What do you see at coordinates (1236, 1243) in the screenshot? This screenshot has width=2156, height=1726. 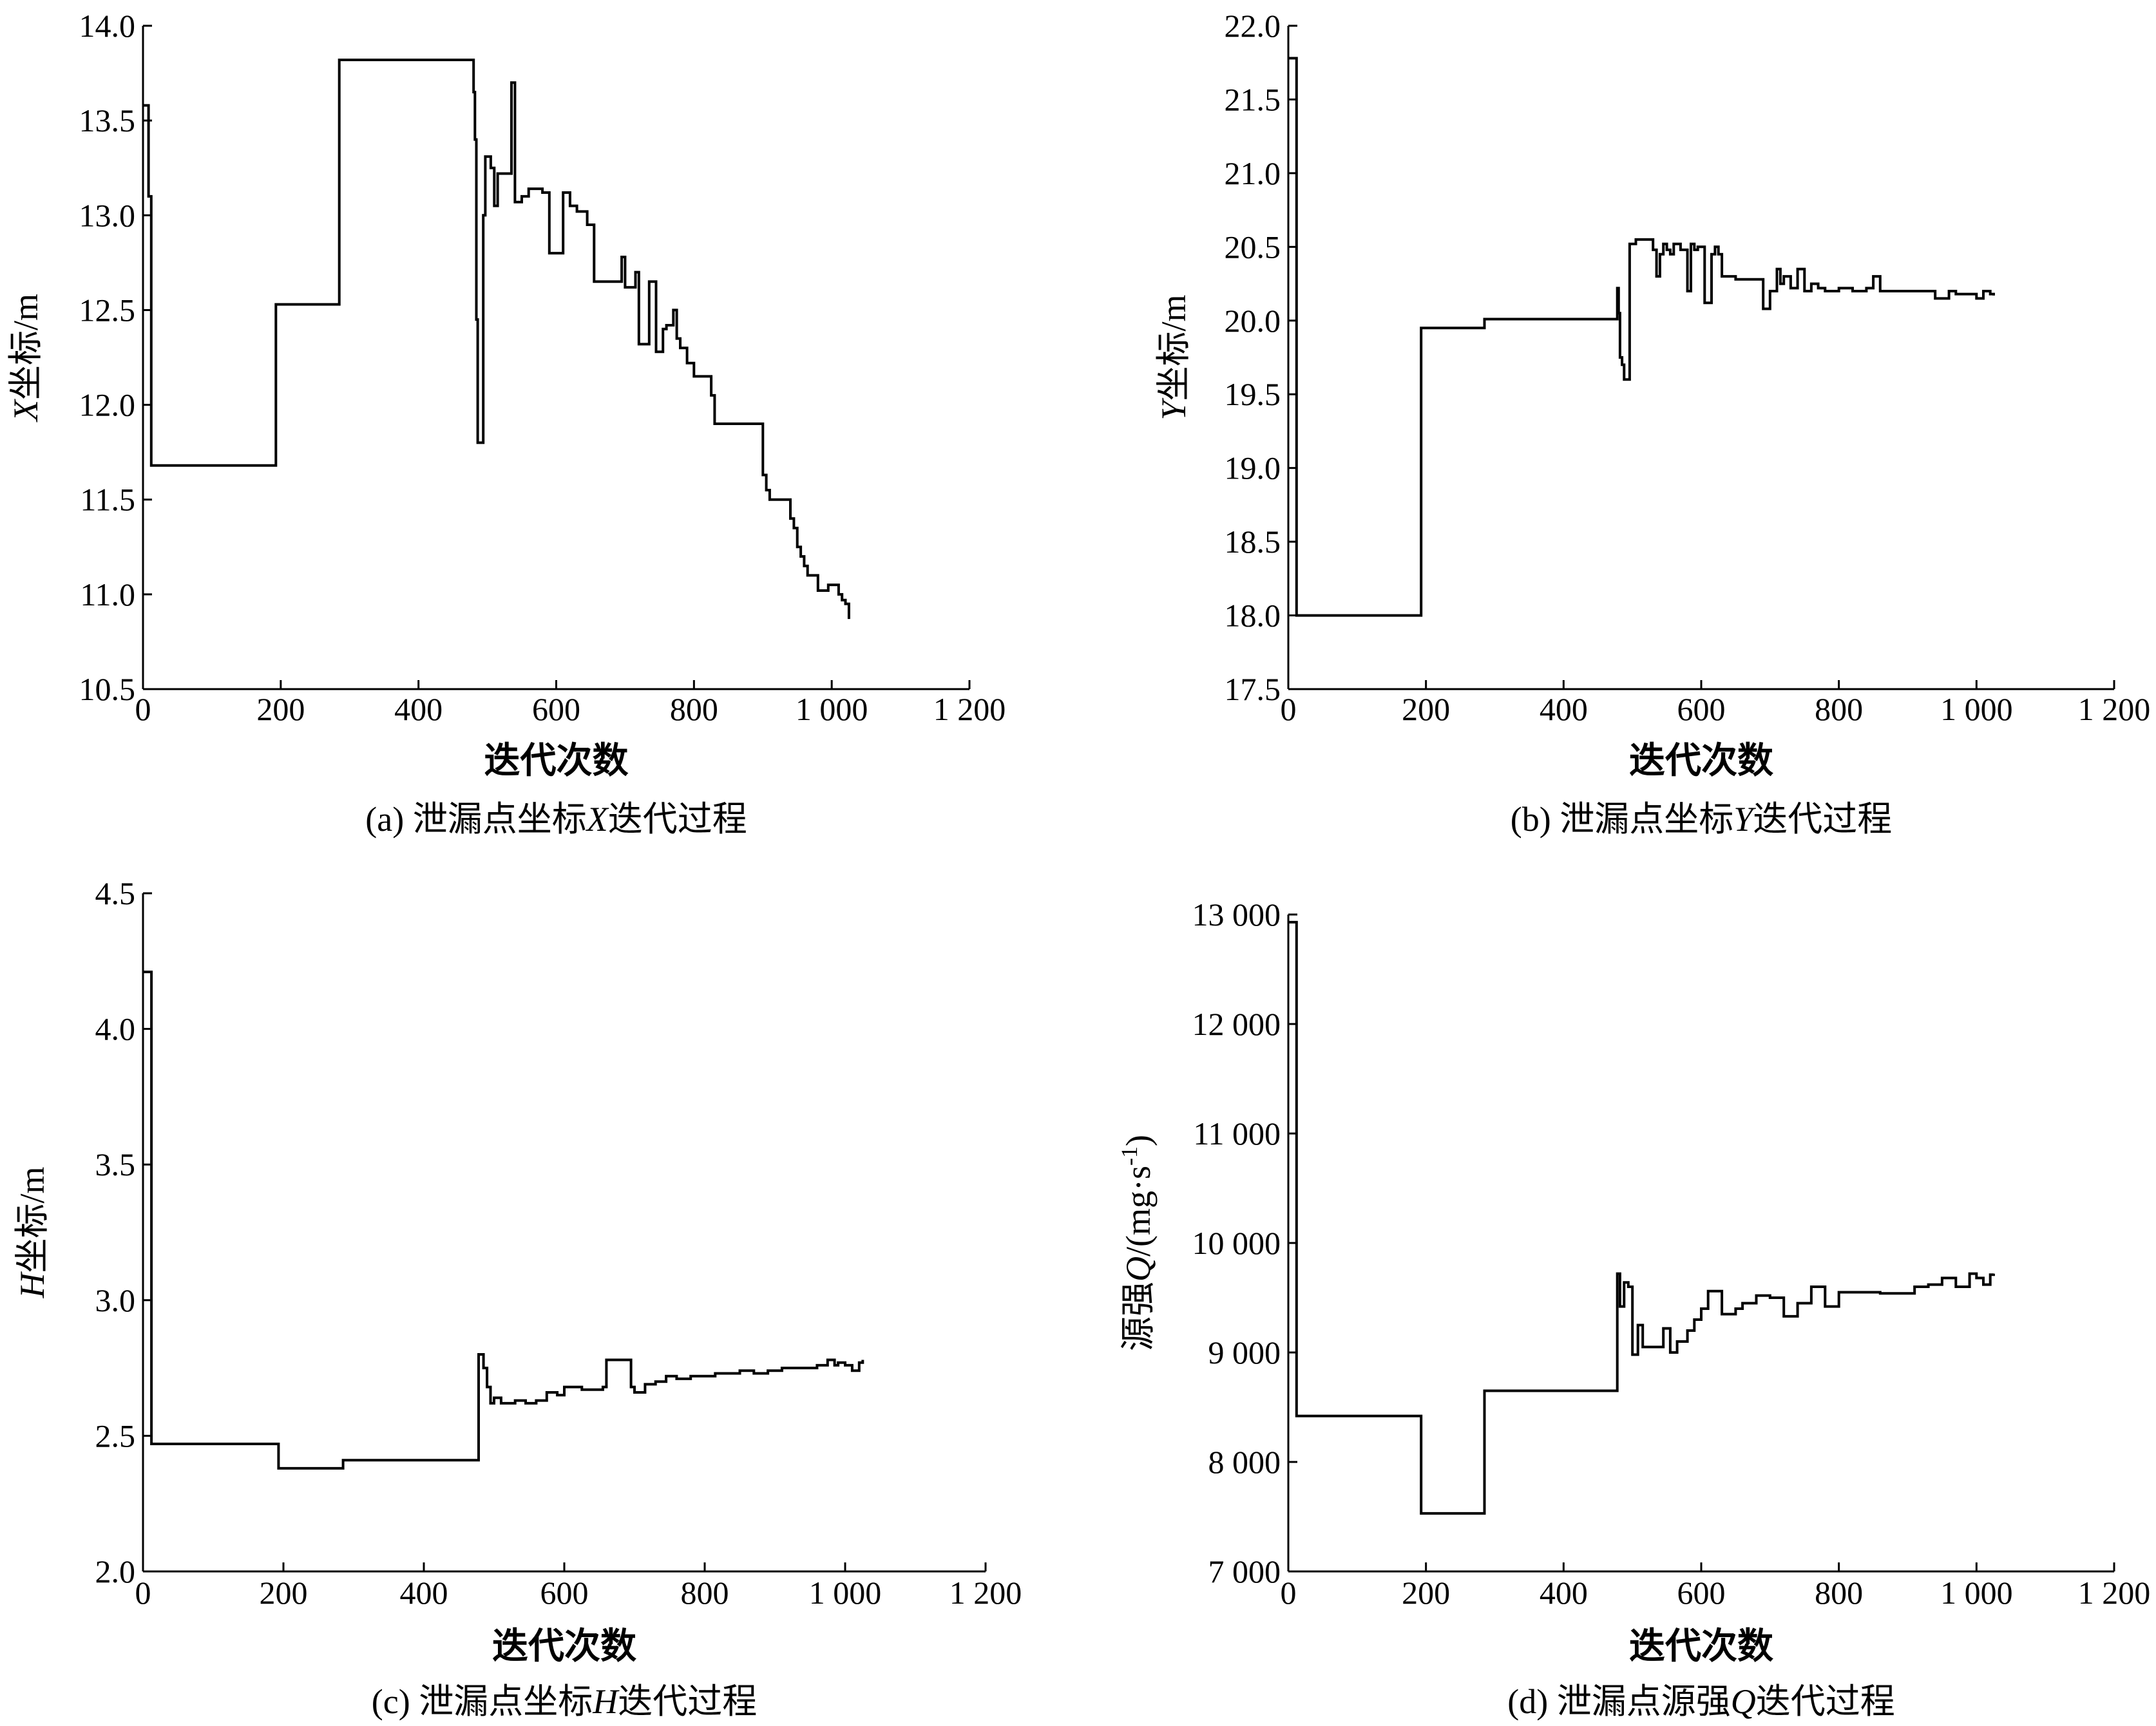 I see `y-tick-label: 10 000` at bounding box center [1236, 1243].